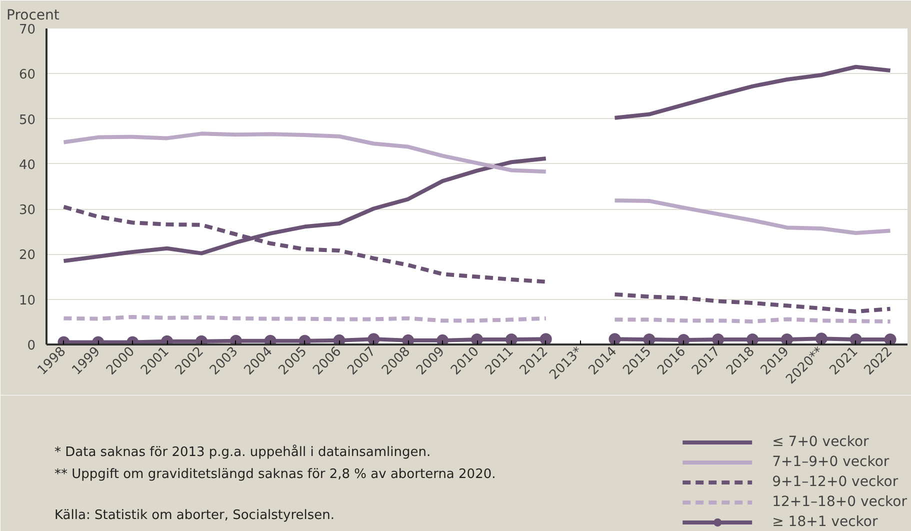 This screenshot has height=531, width=911. What do you see at coordinates (820, 442) in the screenshot?
I see `legend-label: ≤ 7+0 veckor` at bounding box center [820, 442].